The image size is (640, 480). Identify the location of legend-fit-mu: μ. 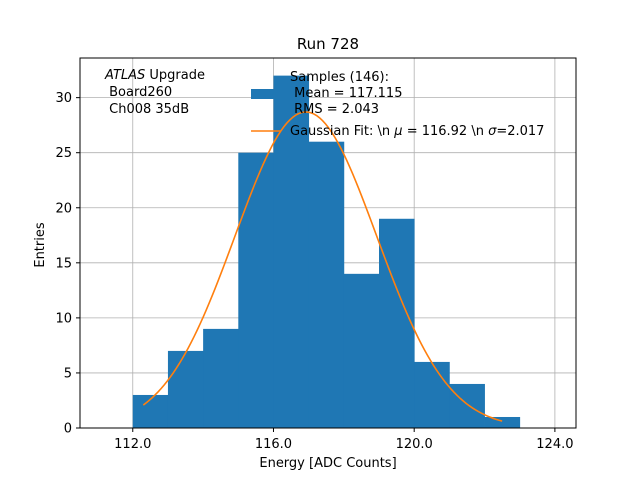
(397, 131).